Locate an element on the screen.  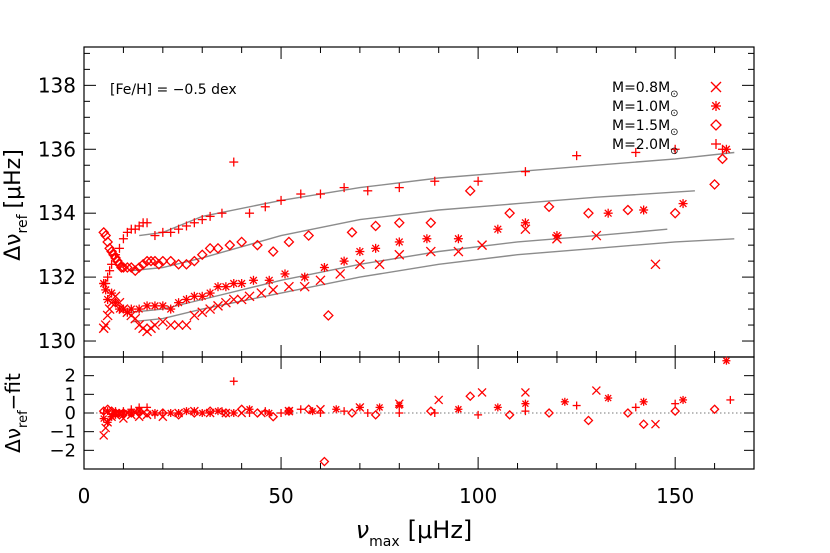
legend-marker-2.0 is located at coordinates (716, 144).